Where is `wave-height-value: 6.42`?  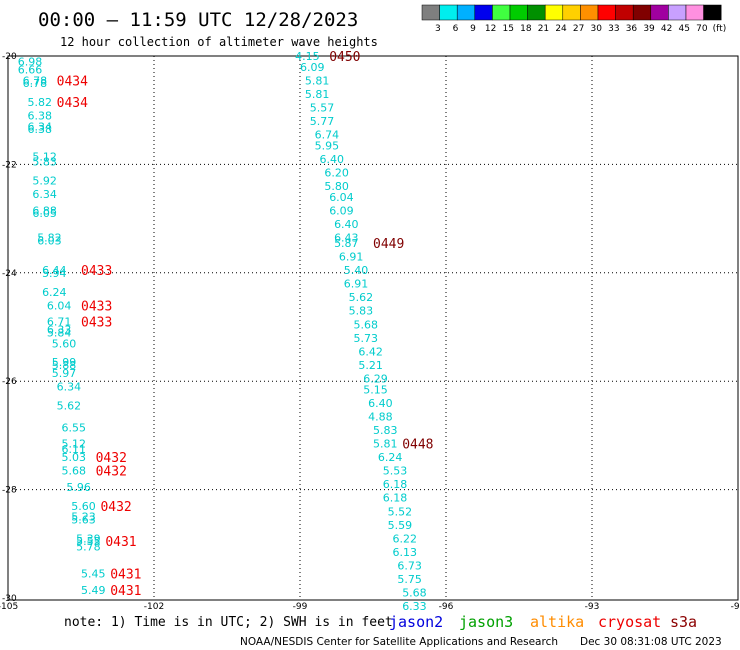
wave-height-value: 6.42 is located at coordinates (370, 351).